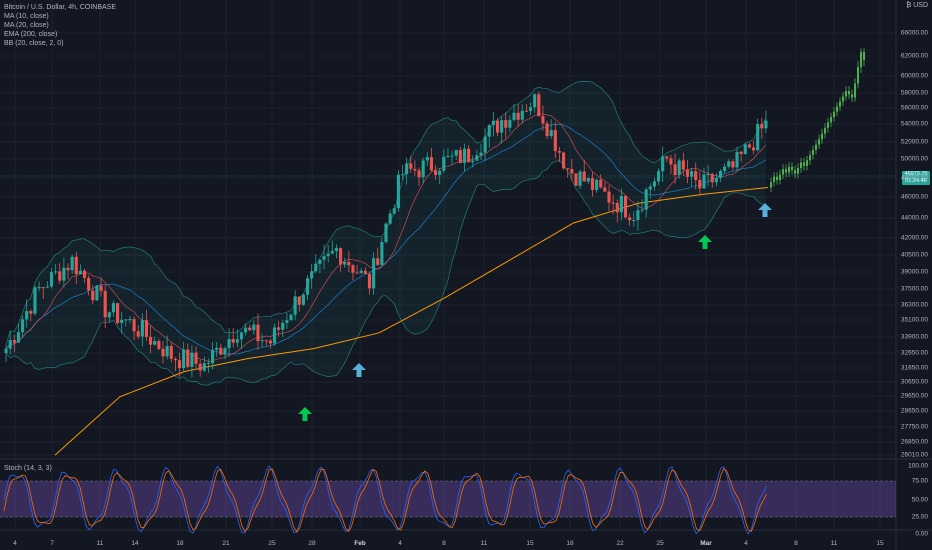 This screenshot has width=932, height=550. Describe the element at coordinates (916, 181) in the screenshot. I see `bar-countdown: 01:24:46` at that location.